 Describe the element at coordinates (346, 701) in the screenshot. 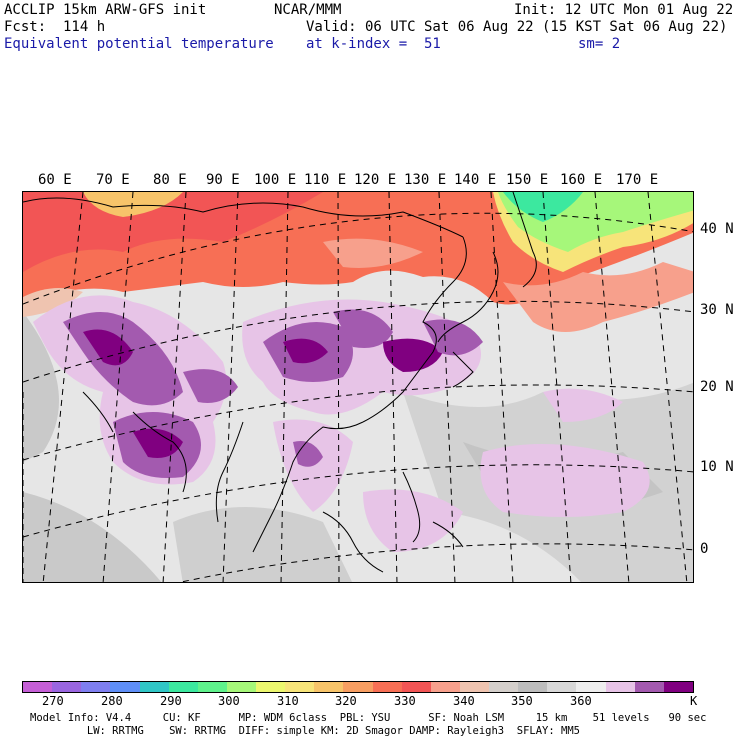

I see `colorbar-label: 320` at that location.